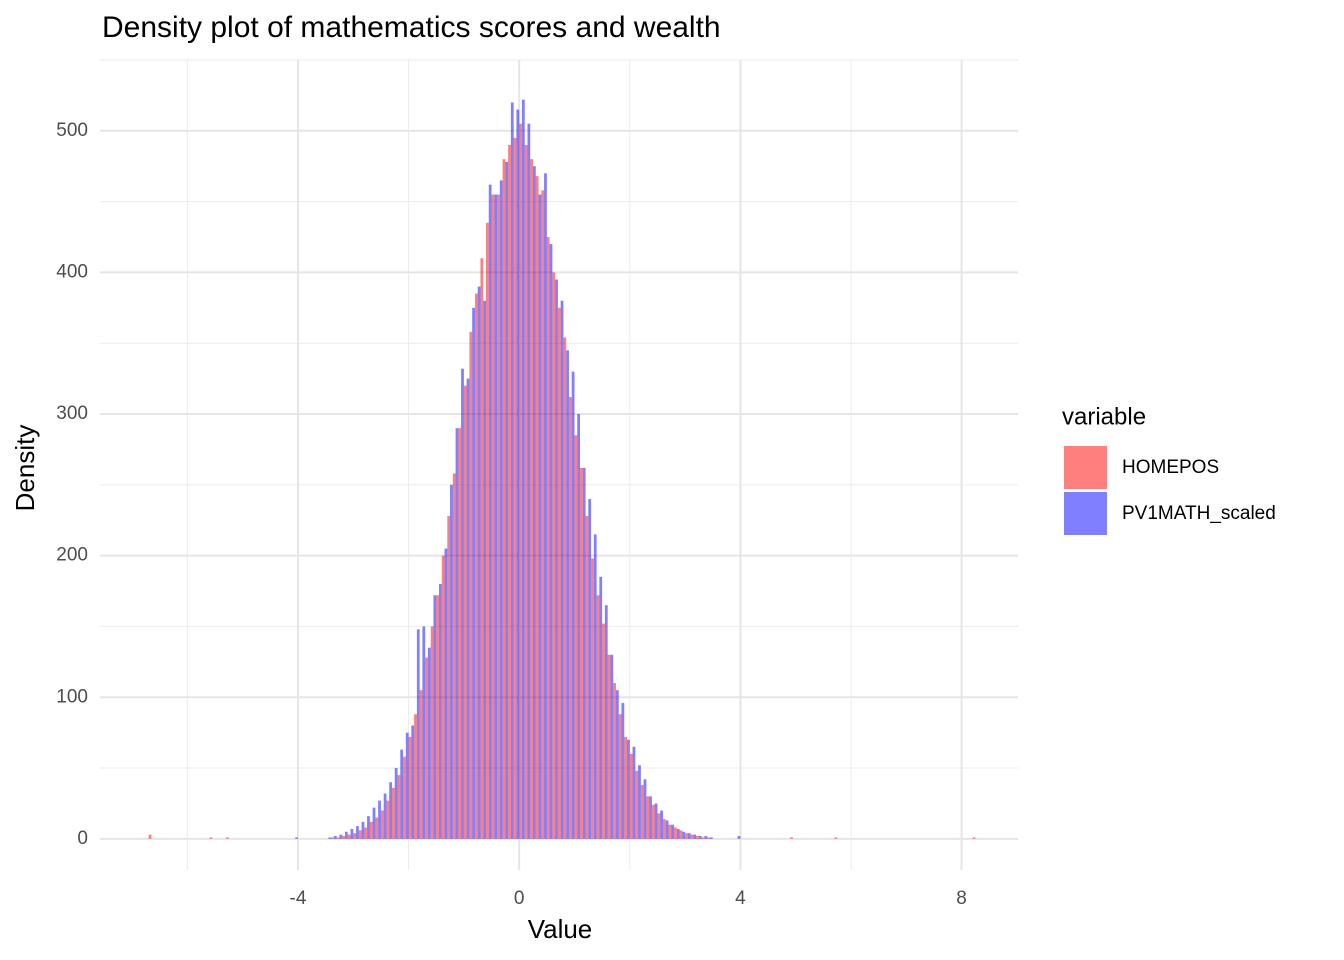  What do you see at coordinates (72, 413) in the screenshot?
I see `y-tick-label: 300` at bounding box center [72, 413].